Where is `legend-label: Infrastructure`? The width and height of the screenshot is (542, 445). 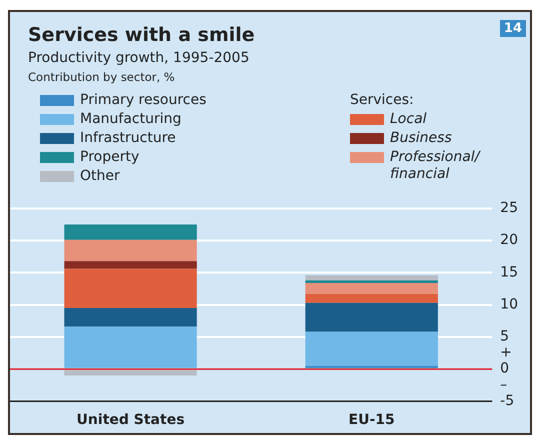 legend-label: Infrastructure is located at coordinates (128, 138).